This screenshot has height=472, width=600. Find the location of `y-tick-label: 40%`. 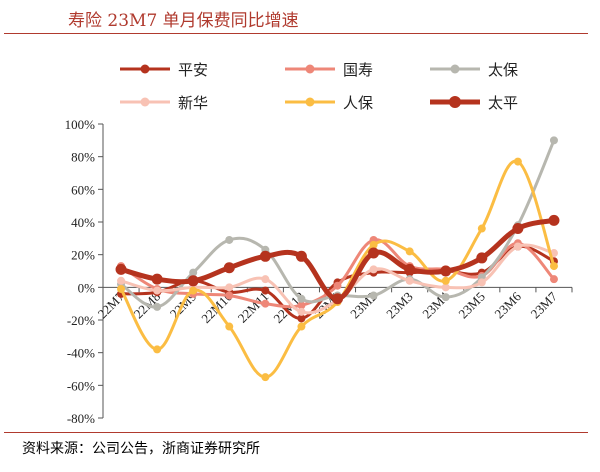

y-tick-label: 40% is located at coordinates (83, 222).